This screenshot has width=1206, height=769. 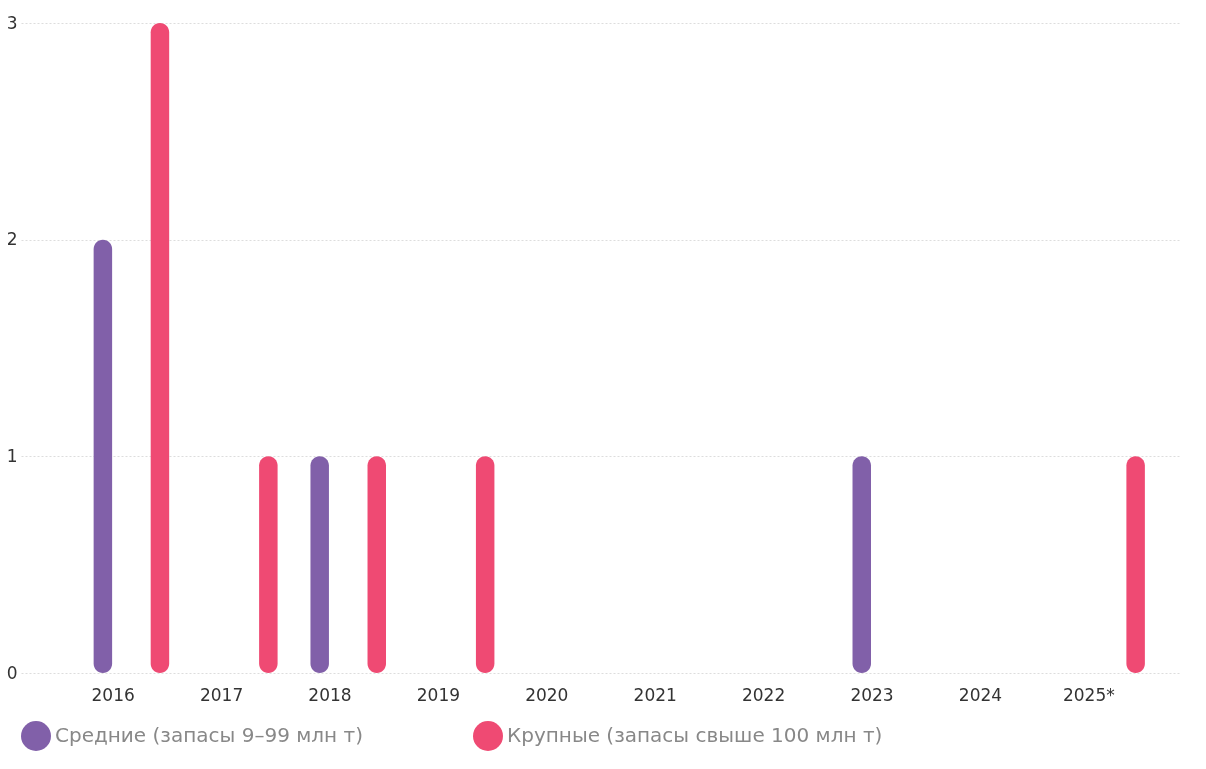 What do you see at coordinates (221, 694) in the screenshot?
I see `x-tick-label: 2017` at bounding box center [221, 694].